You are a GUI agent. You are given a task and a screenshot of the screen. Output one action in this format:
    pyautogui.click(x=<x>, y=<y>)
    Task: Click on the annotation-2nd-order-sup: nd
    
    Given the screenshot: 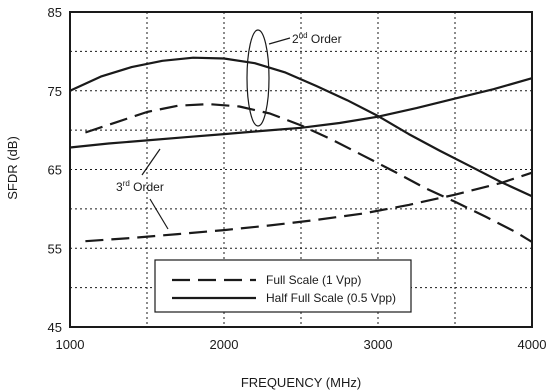 What is the action you would take?
    pyautogui.click(x=303, y=35)
    